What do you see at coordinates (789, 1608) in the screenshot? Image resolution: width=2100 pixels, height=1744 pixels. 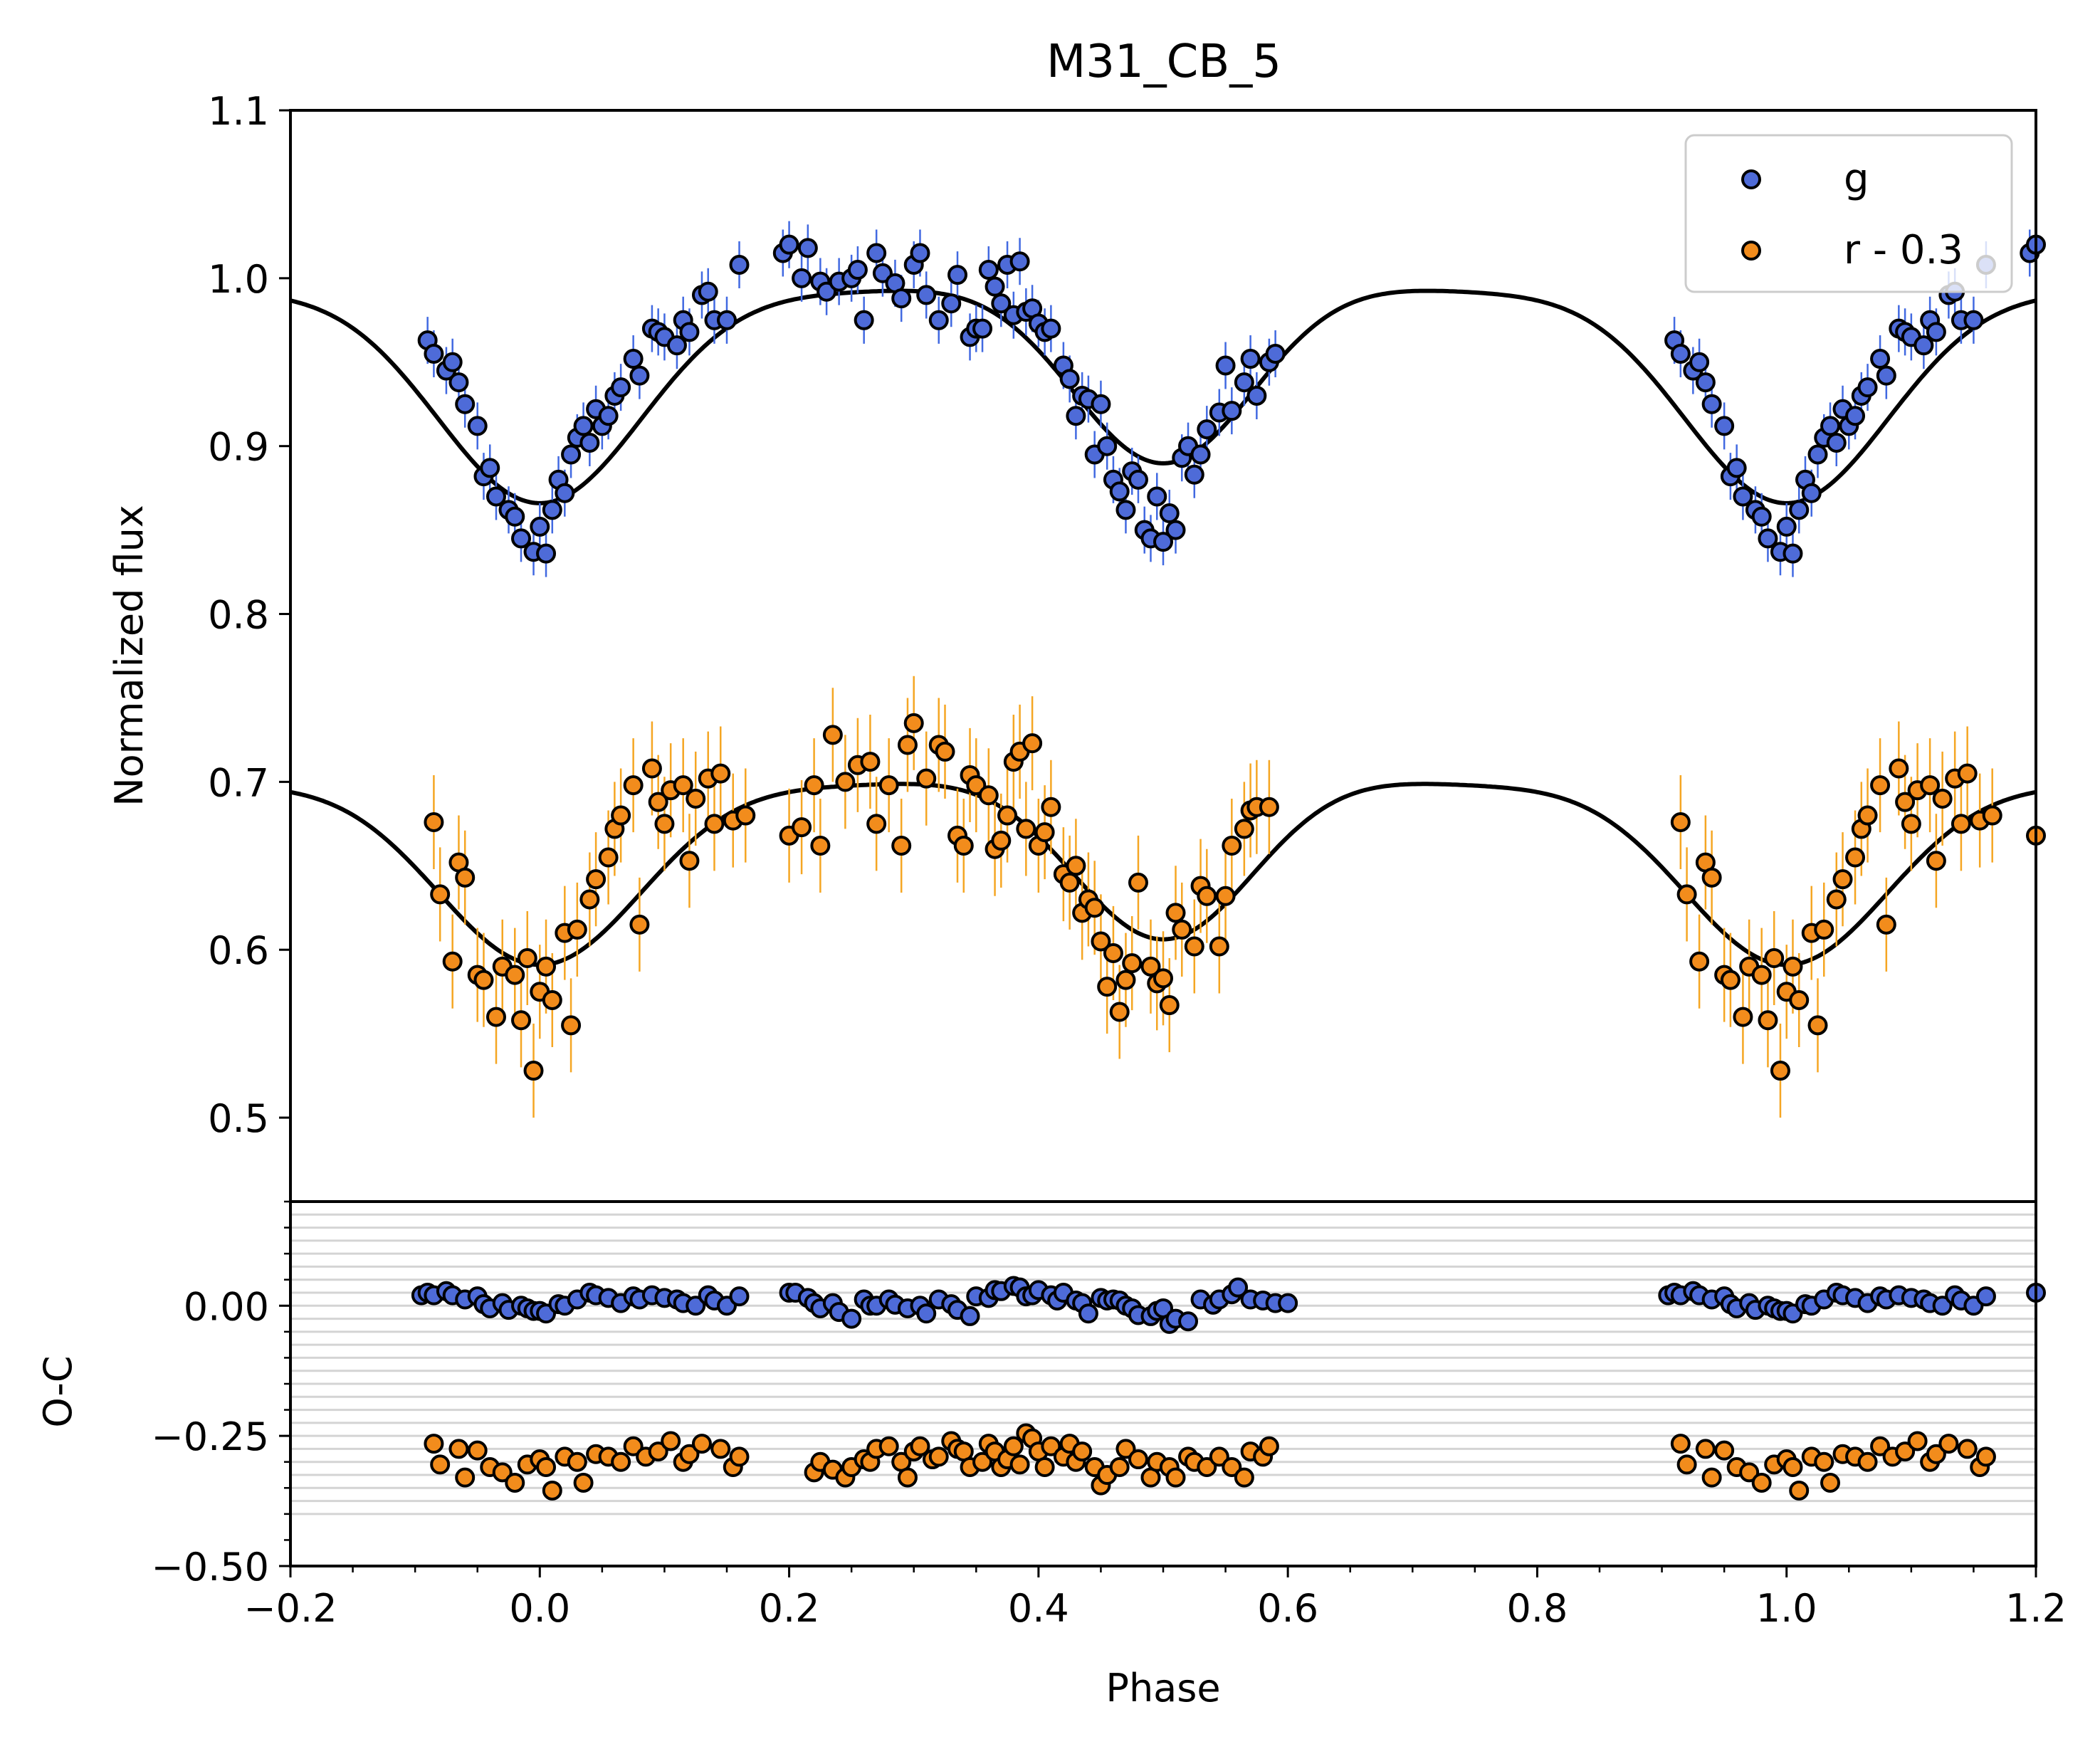 I see `phase-x-tick-label: 0.2` at bounding box center [789, 1608].